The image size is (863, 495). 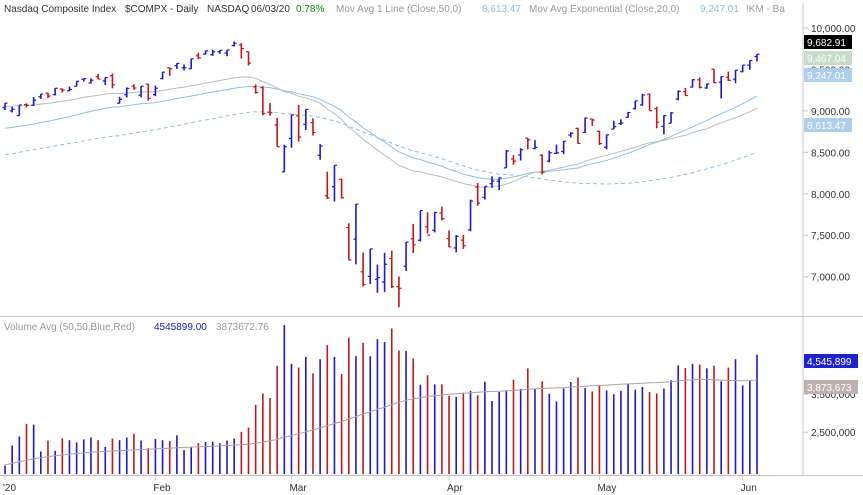 I want to click on volume-legend-value: 4545899.00, so click(x=180, y=327).